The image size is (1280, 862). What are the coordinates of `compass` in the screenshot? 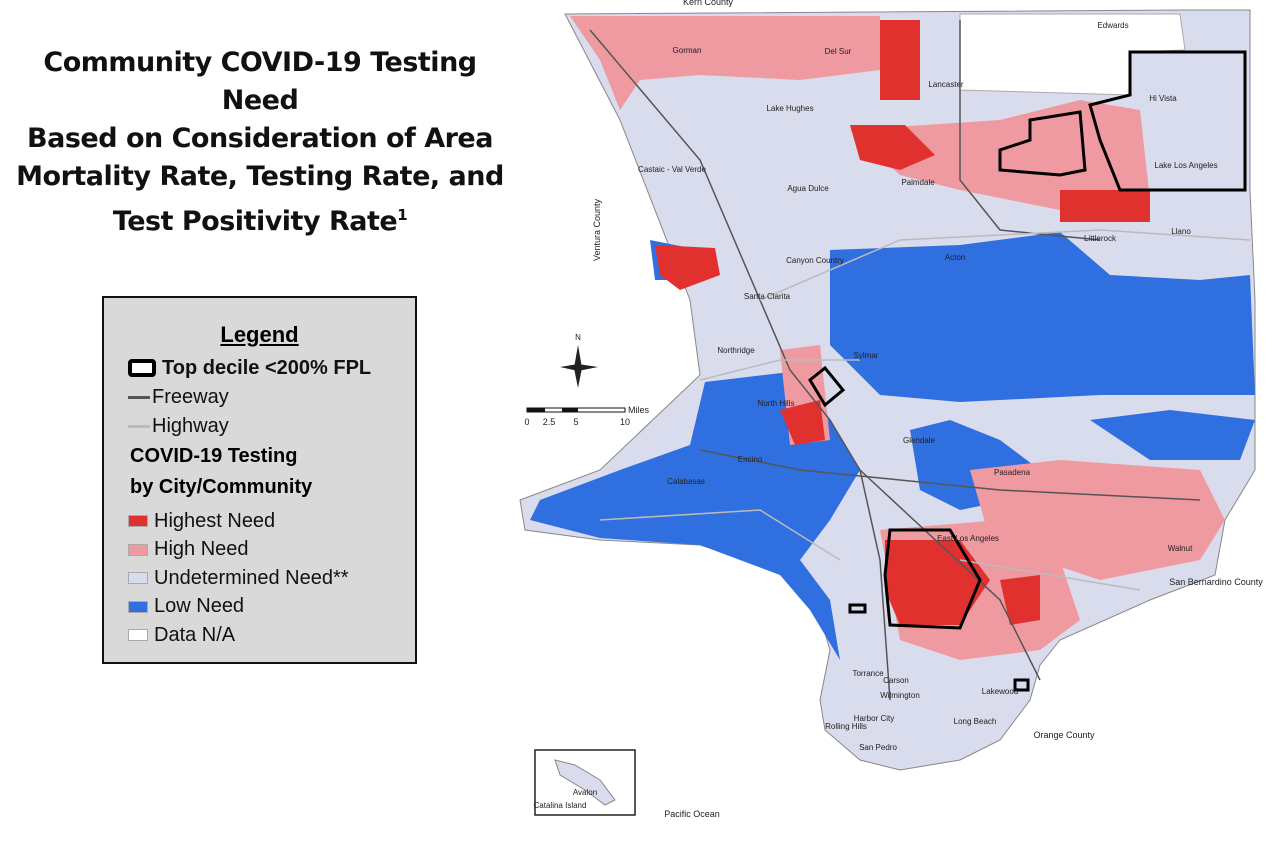 It's located at (579, 366).